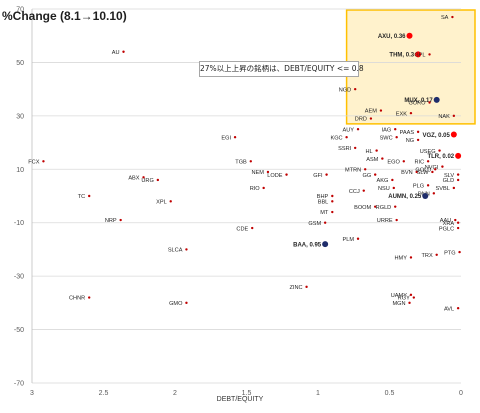  I want to click on point-thm, so click(418, 54).